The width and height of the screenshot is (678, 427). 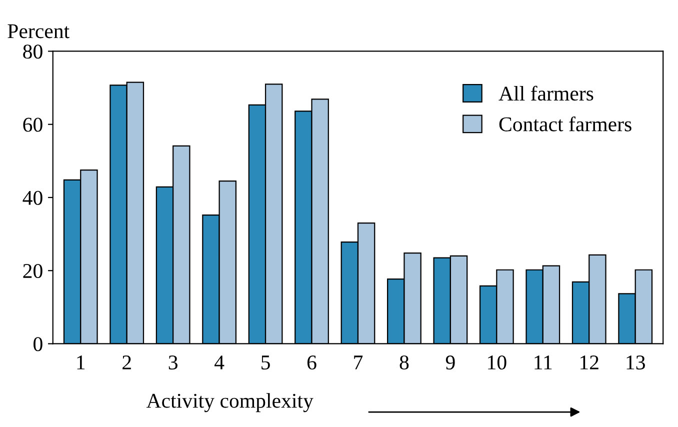 What do you see at coordinates (589, 363) in the screenshot?
I see `x-tick-label: 12` at bounding box center [589, 363].